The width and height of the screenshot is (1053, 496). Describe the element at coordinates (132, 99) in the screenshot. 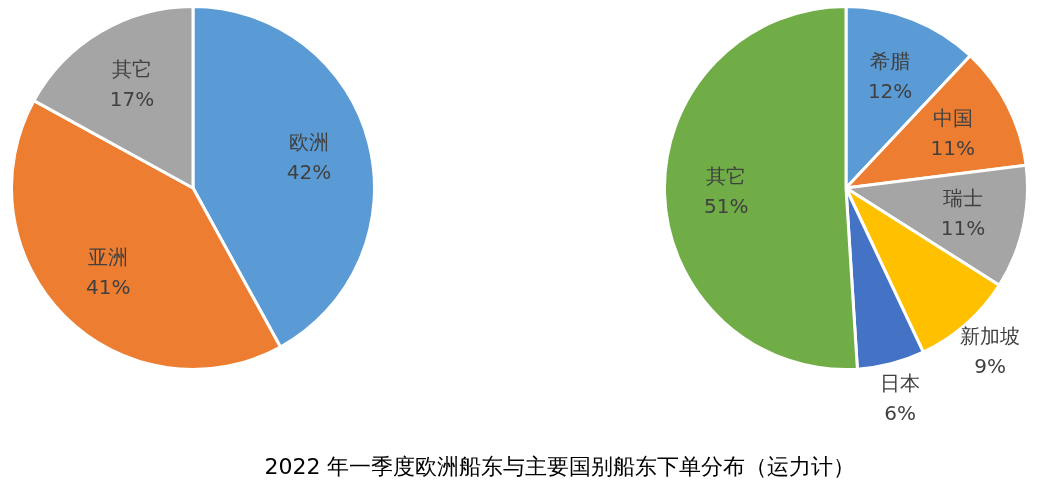

I see `data-label: 17%` at that location.